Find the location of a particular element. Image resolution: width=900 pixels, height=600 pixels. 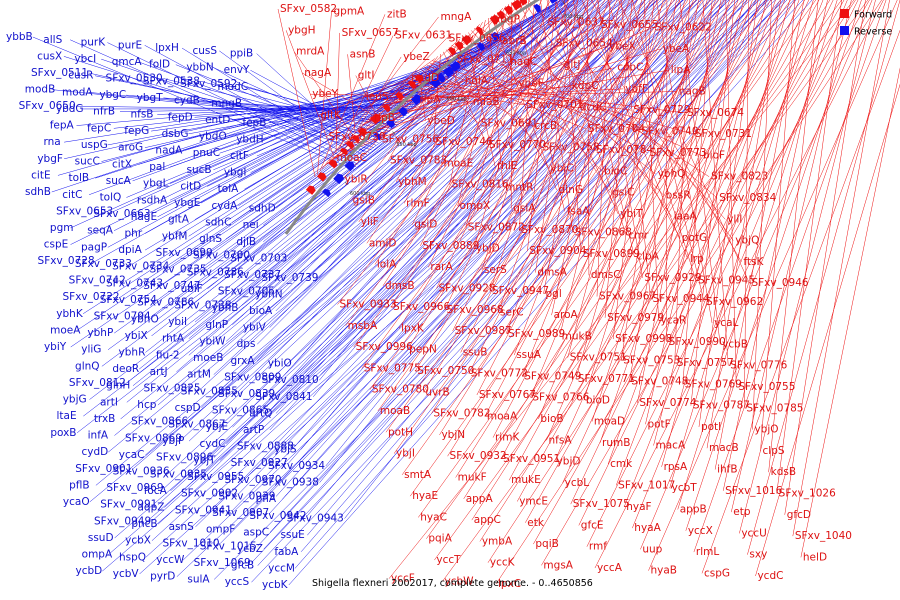

forward-gene-label: sxy is located at coordinates (758, 555).